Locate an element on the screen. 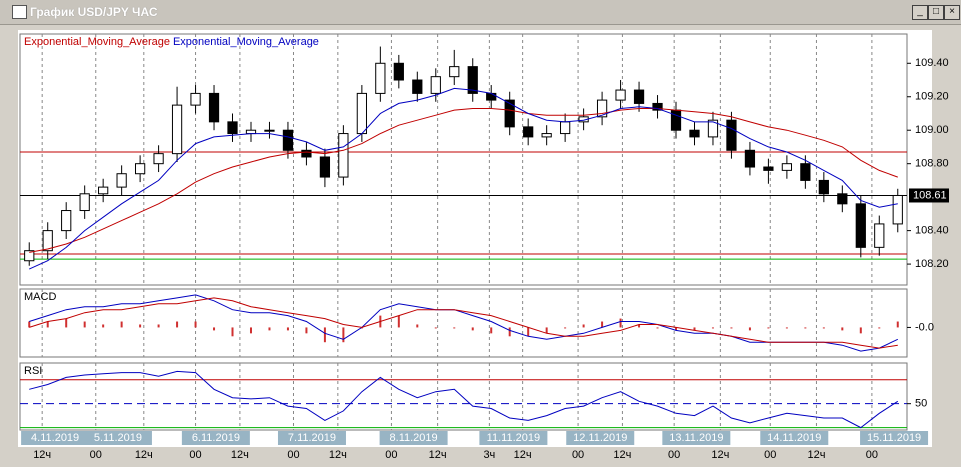  y-tick-label: 108.80 is located at coordinates (932, 164).